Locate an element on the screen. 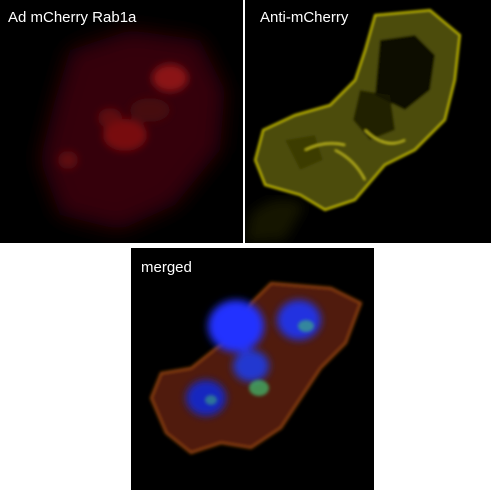  panel-label-red: Ad mCherry Rab1a is located at coordinates (72, 17).